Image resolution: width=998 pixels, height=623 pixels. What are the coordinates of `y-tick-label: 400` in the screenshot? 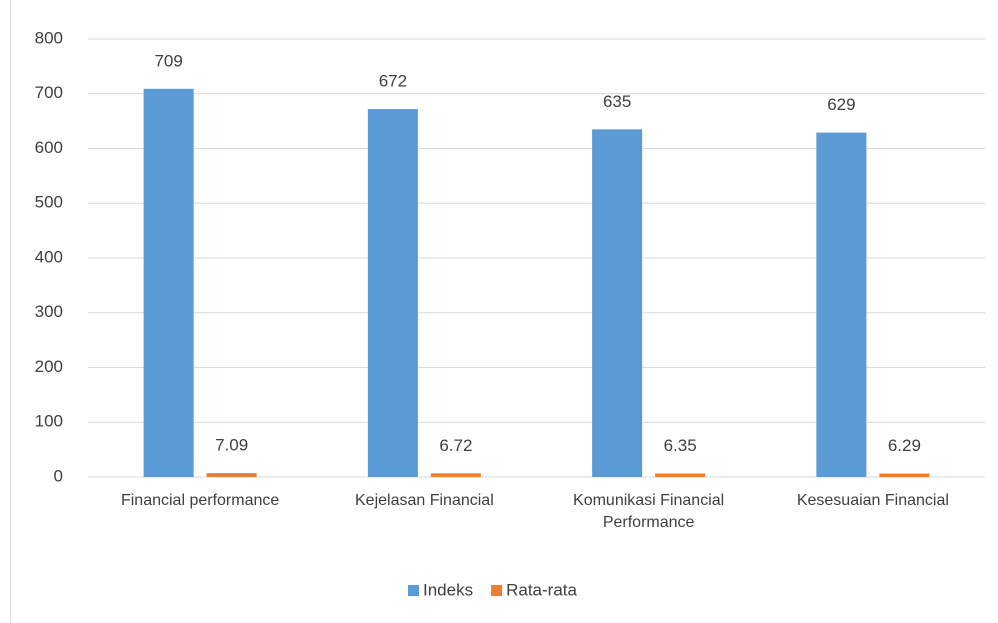 It's located at (49, 256).